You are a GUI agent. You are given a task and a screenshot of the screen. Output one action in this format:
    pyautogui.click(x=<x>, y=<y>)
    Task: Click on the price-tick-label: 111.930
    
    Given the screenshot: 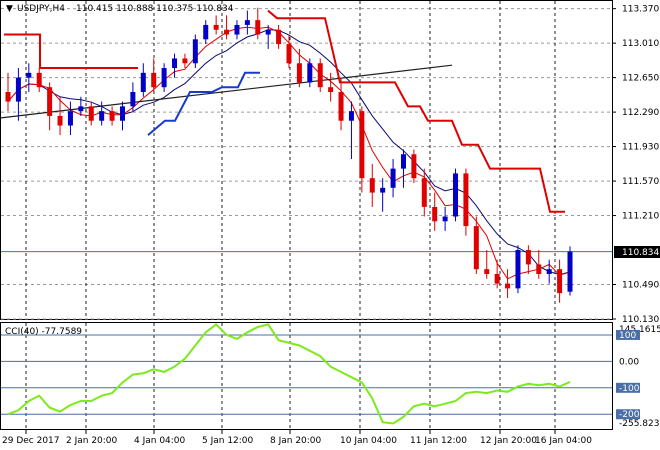 What is the action you would take?
    pyautogui.click(x=640, y=148)
    